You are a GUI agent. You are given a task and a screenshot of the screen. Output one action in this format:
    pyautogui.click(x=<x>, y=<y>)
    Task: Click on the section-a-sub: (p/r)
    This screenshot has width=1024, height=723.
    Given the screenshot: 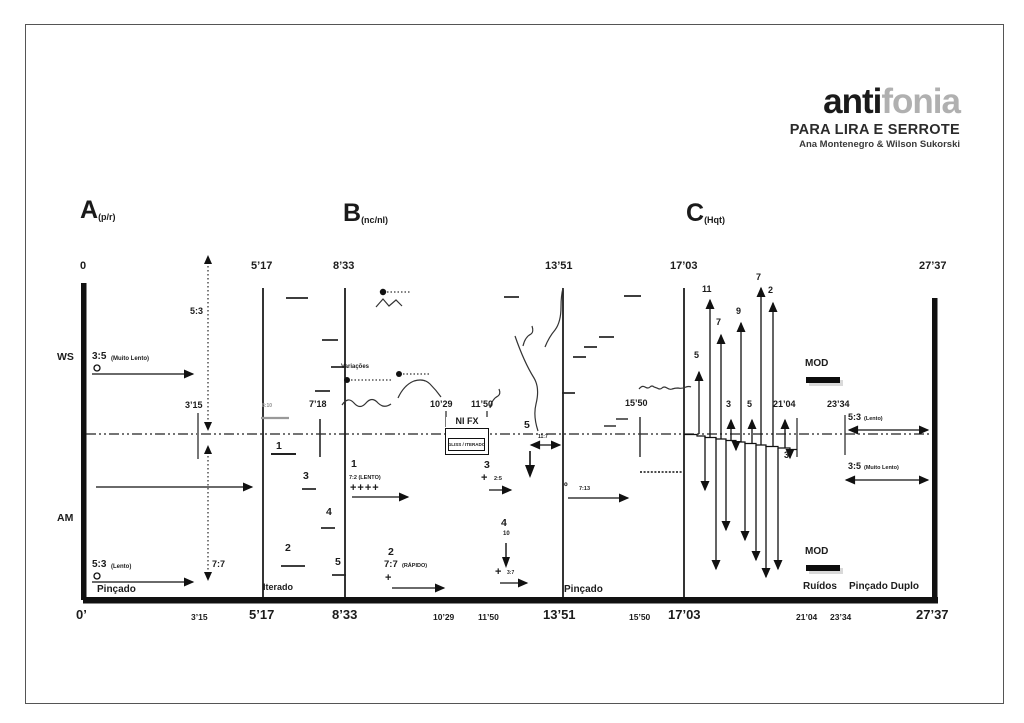 What is the action you would take?
    pyautogui.click(x=107, y=217)
    